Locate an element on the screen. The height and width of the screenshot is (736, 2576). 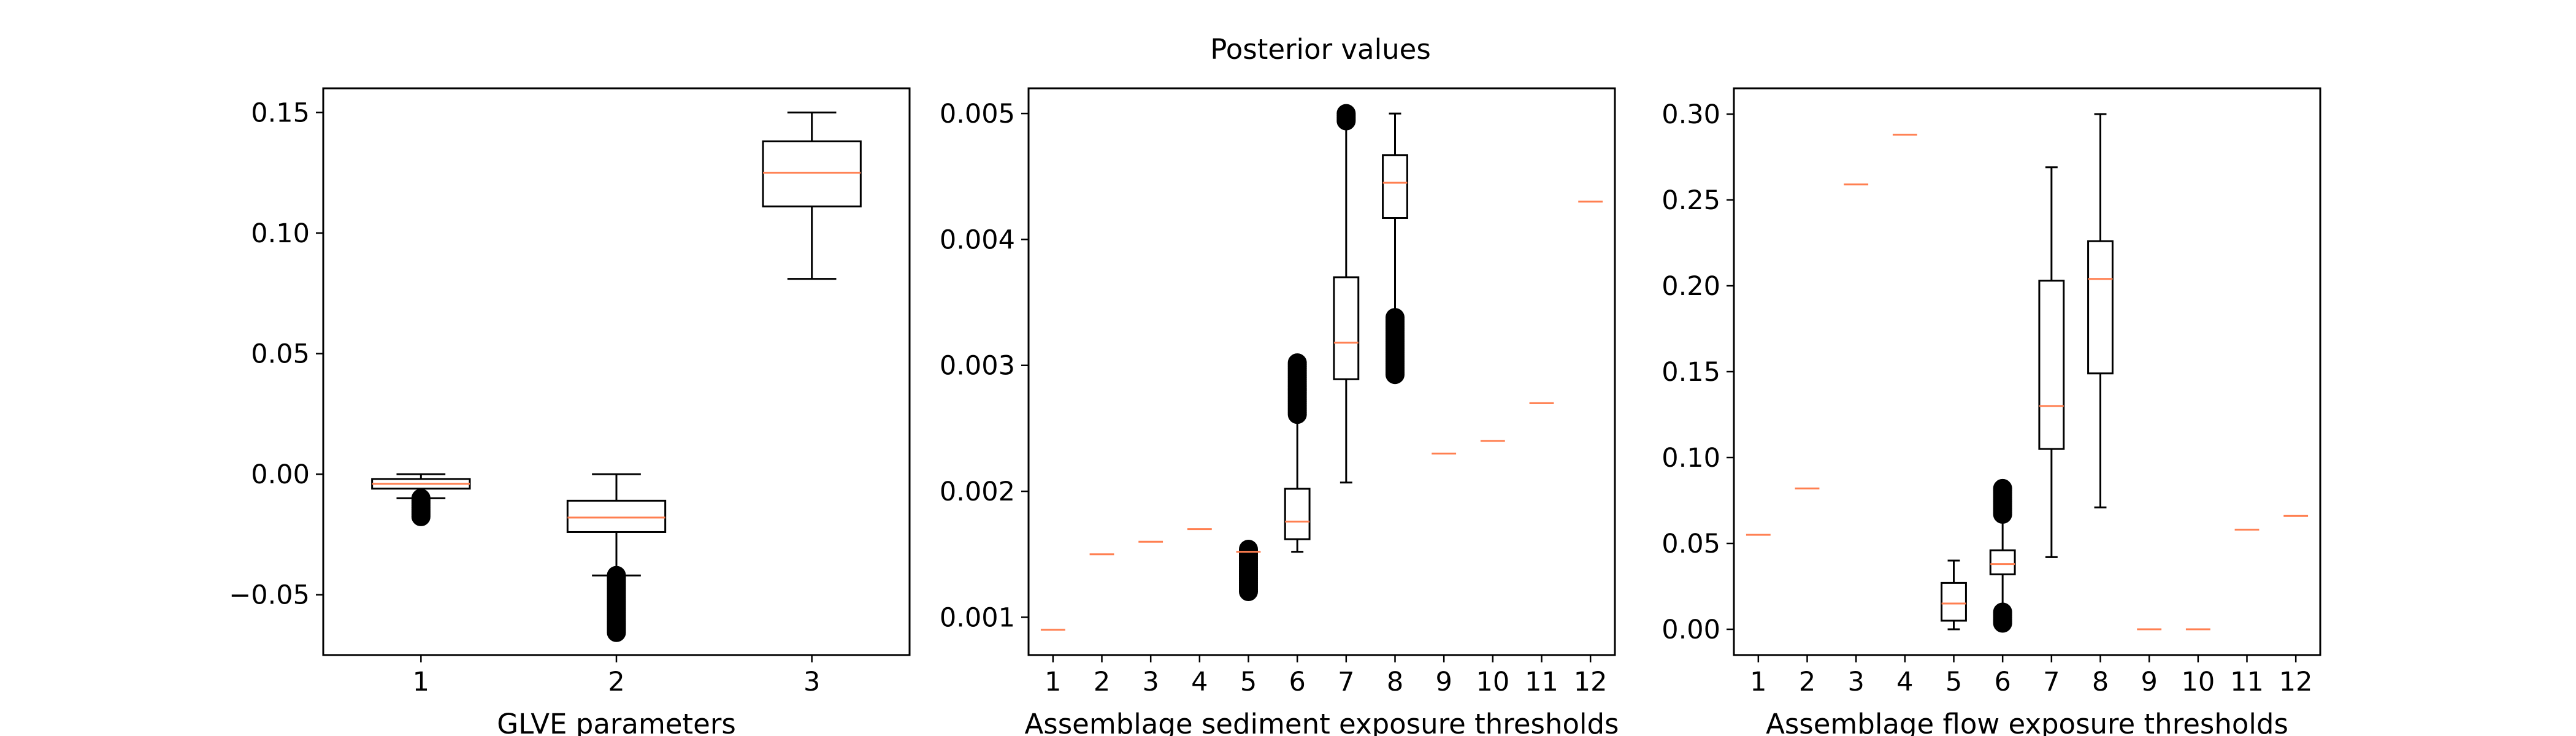
y-tick-label: 0.003 is located at coordinates (977, 366).